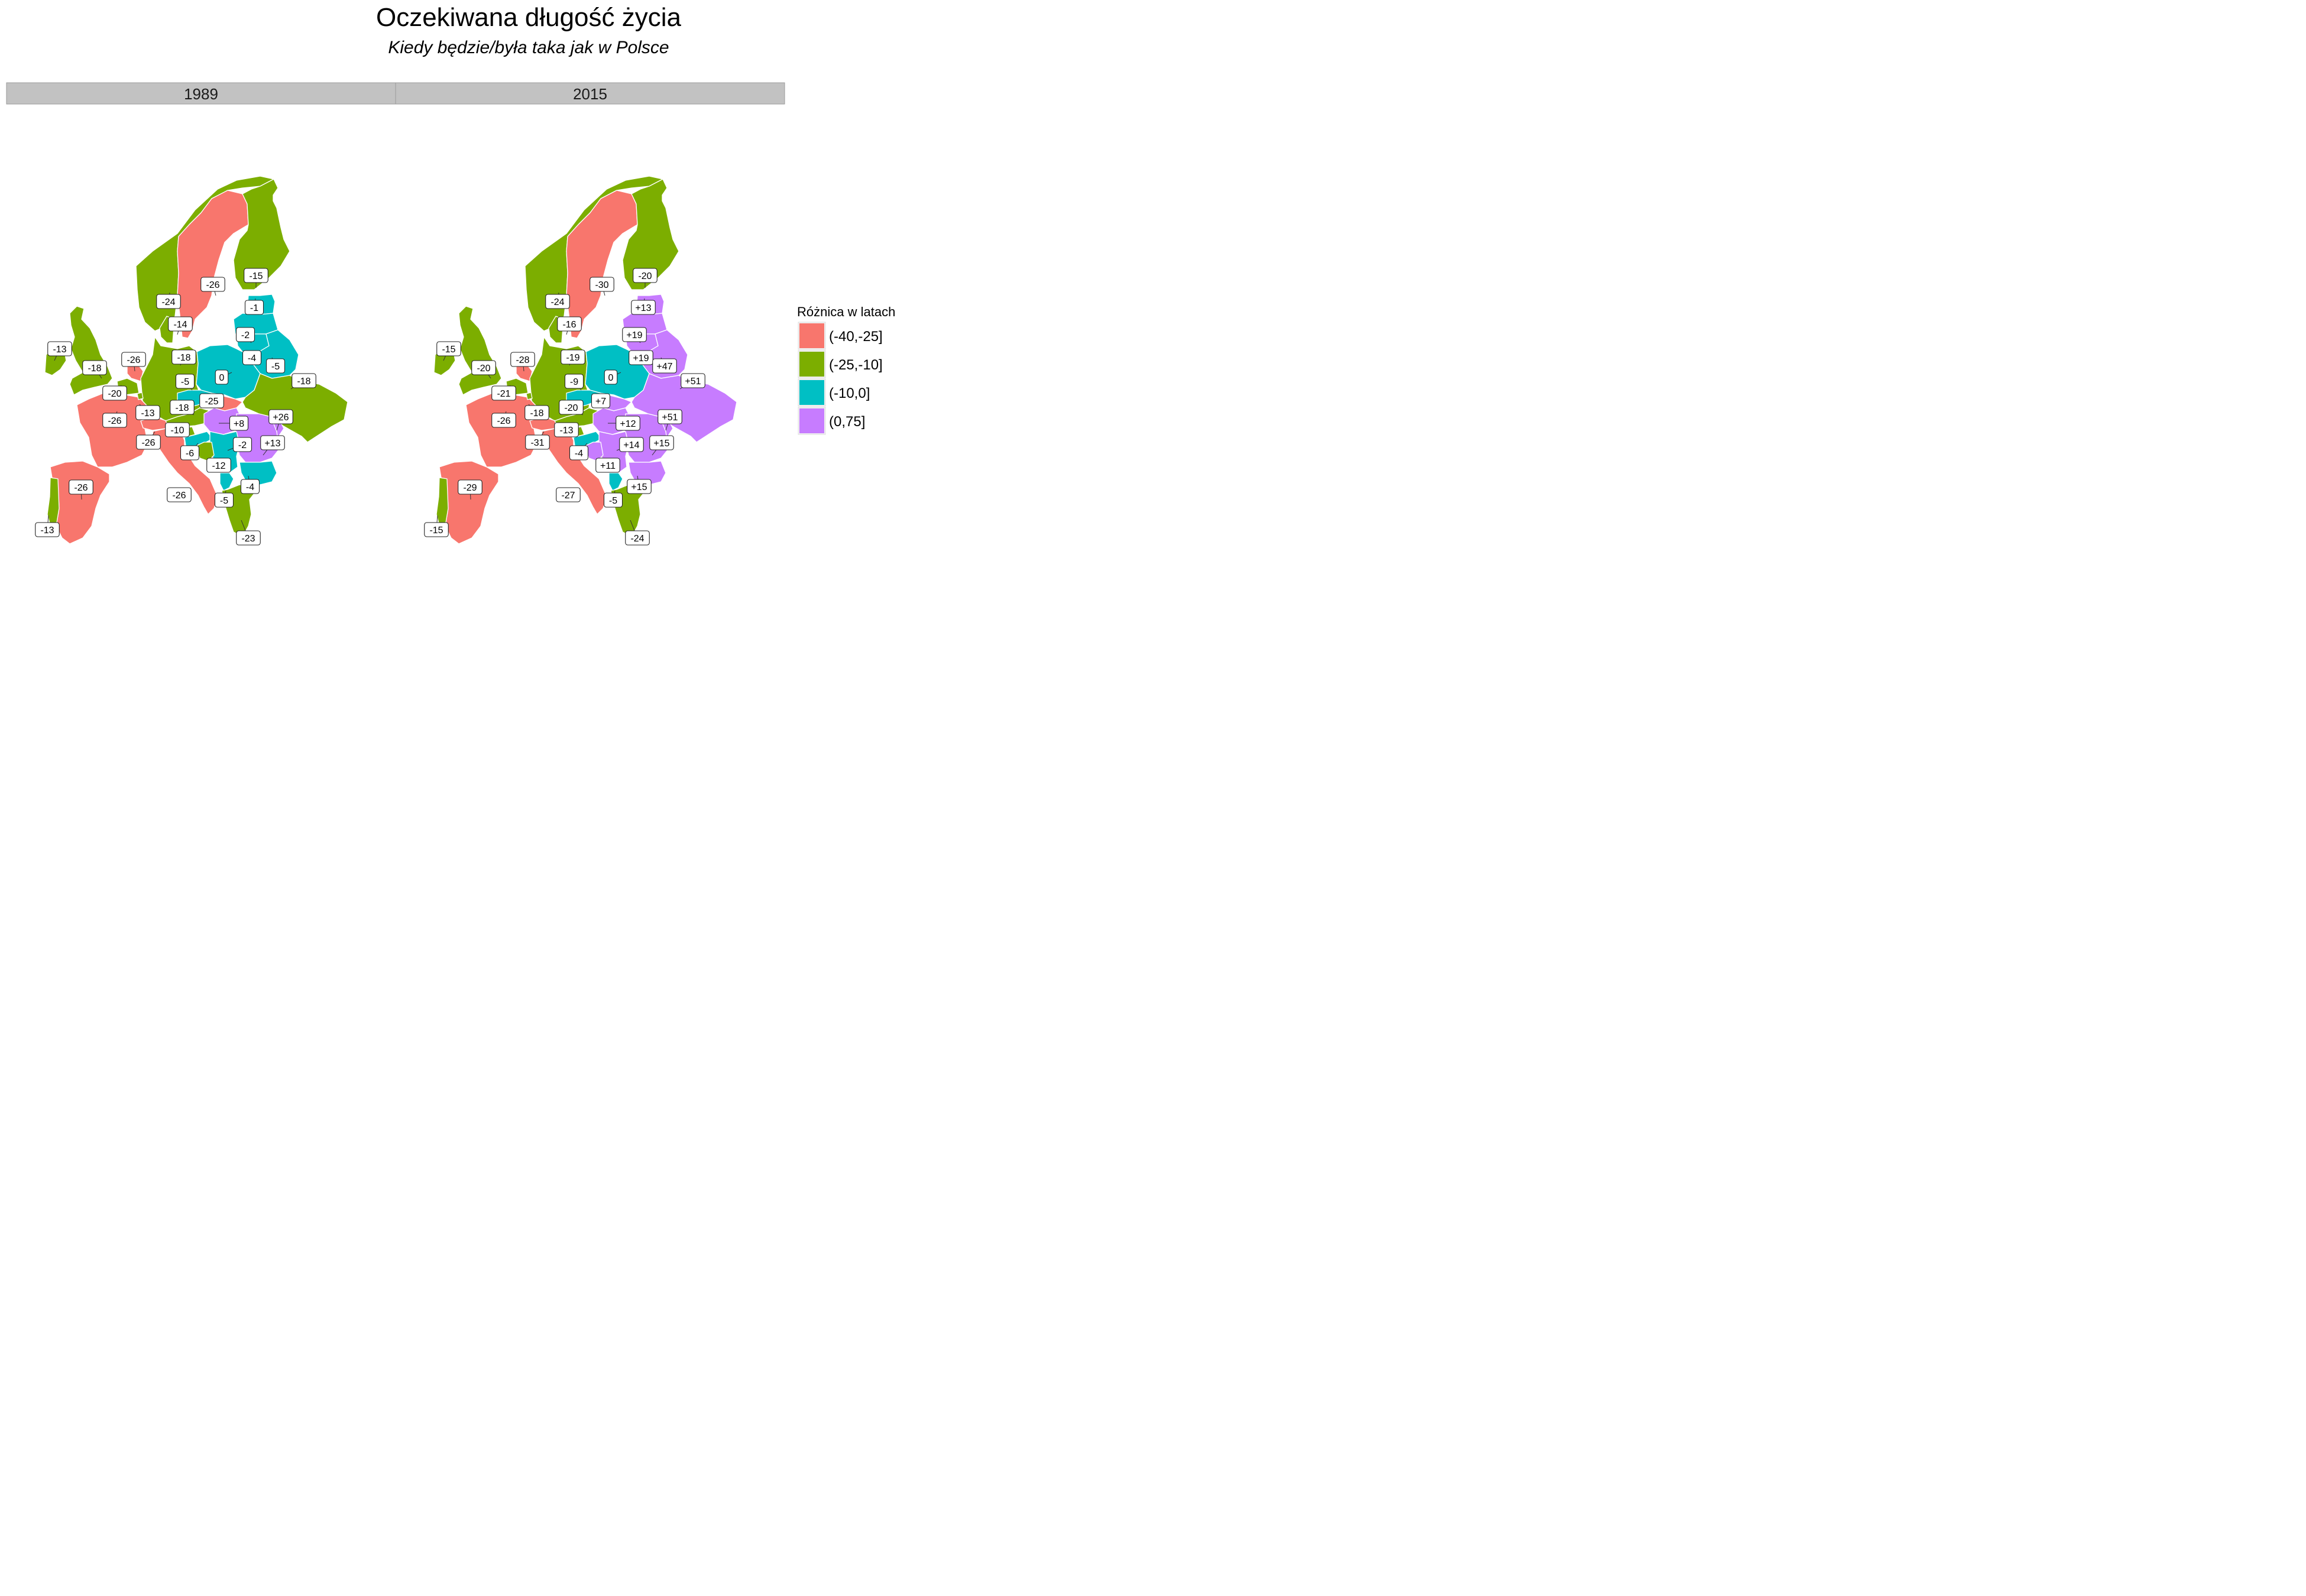  I want to click on country-value-label-slovakia: +7, so click(600, 402).